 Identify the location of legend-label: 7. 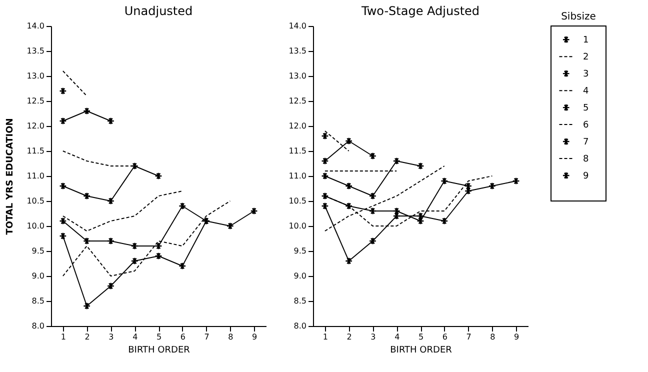
(586, 143).